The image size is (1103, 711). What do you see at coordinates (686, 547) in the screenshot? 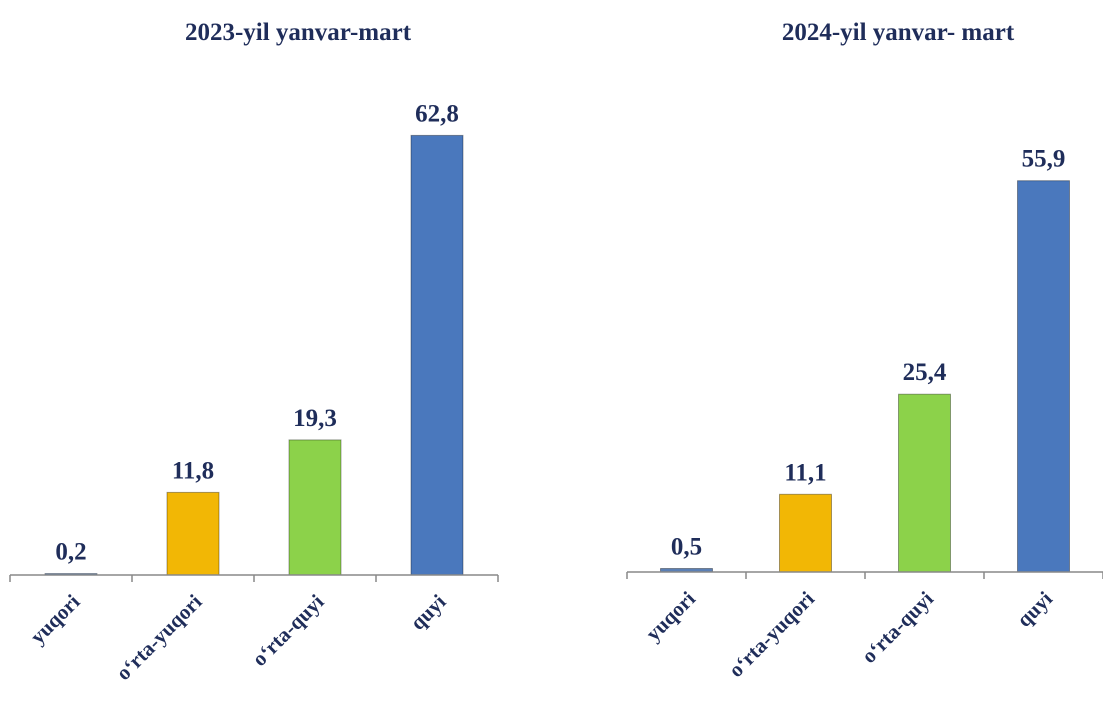
I see `value-label: 0,5` at bounding box center [686, 547].